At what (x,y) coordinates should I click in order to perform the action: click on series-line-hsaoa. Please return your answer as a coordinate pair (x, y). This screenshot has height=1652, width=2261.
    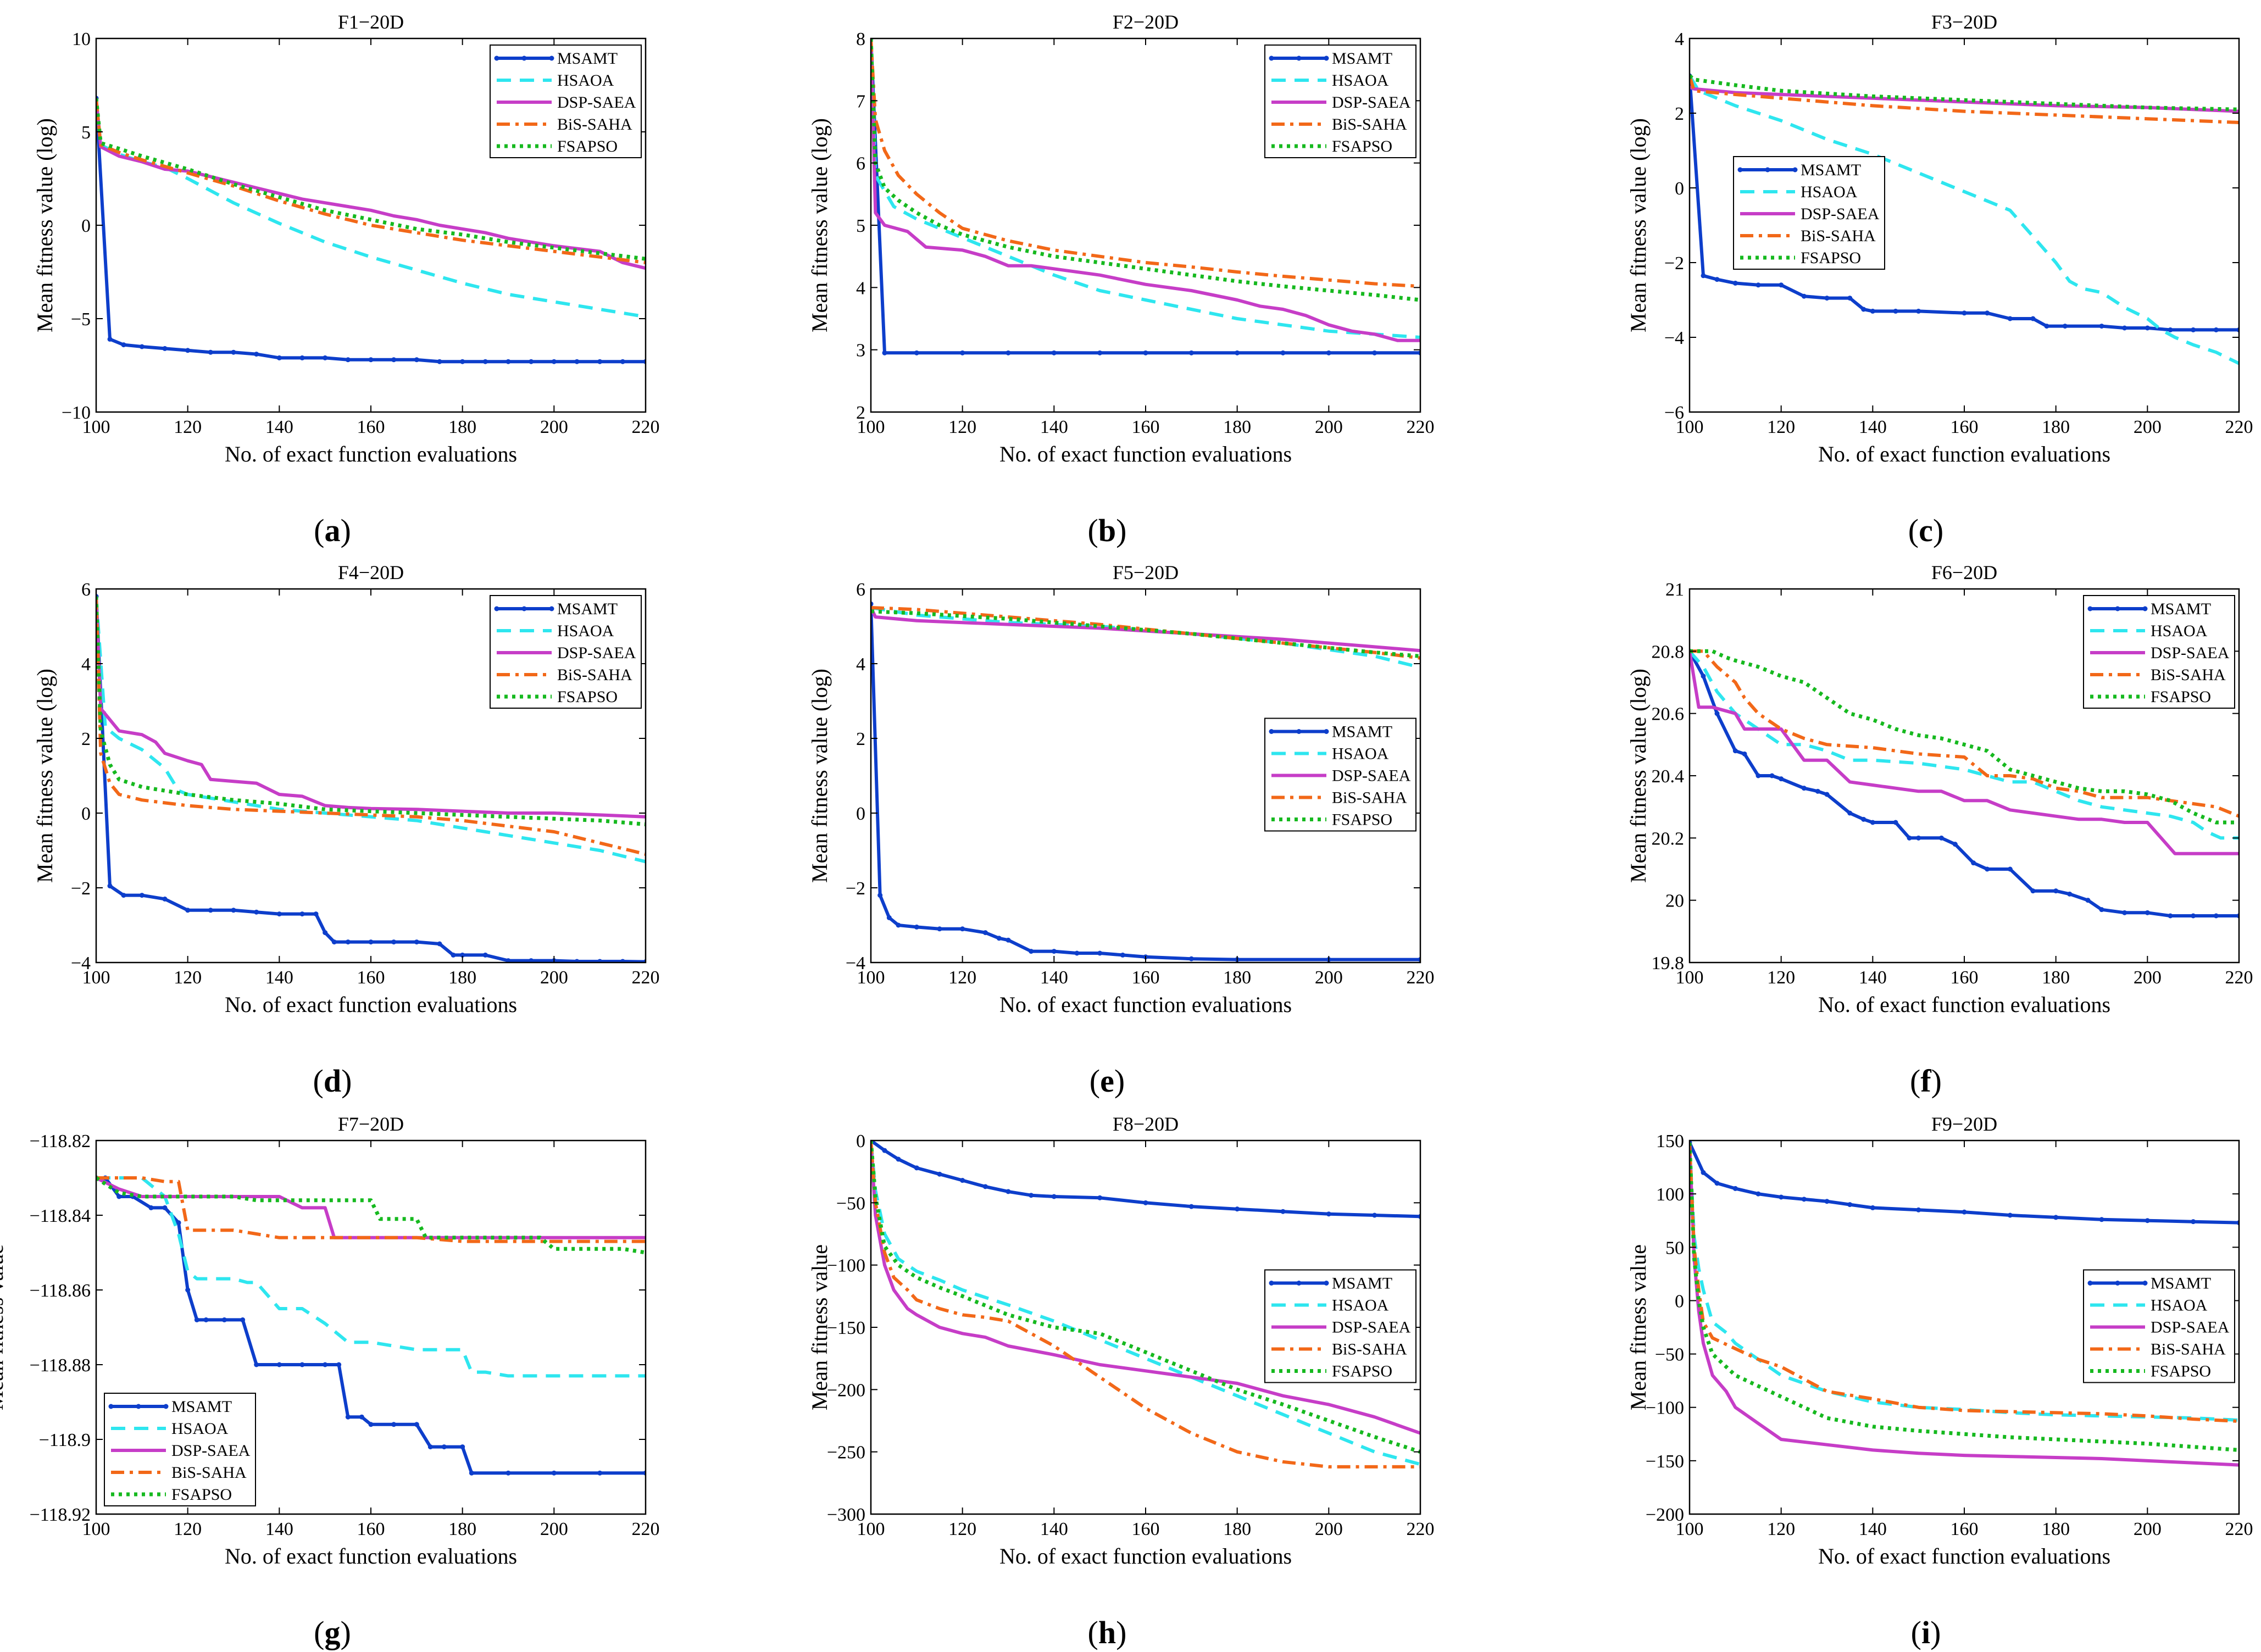
    Looking at the image, I should click on (1964, 745).